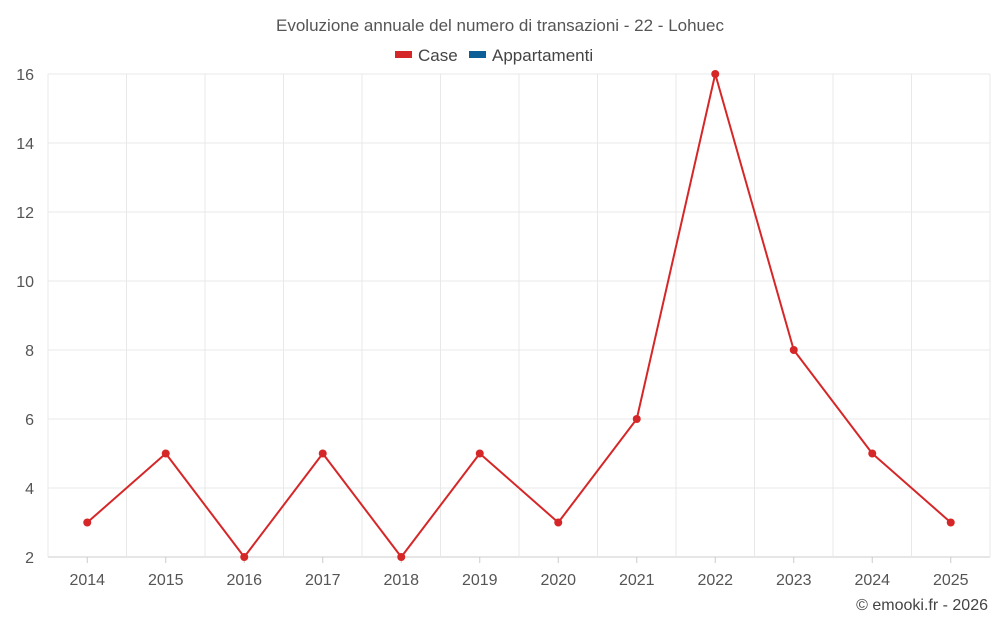  What do you see at coordinates (29, 489) in the screenshot?
I see `y-tick-label: 4` at bounding box center [29, 489].